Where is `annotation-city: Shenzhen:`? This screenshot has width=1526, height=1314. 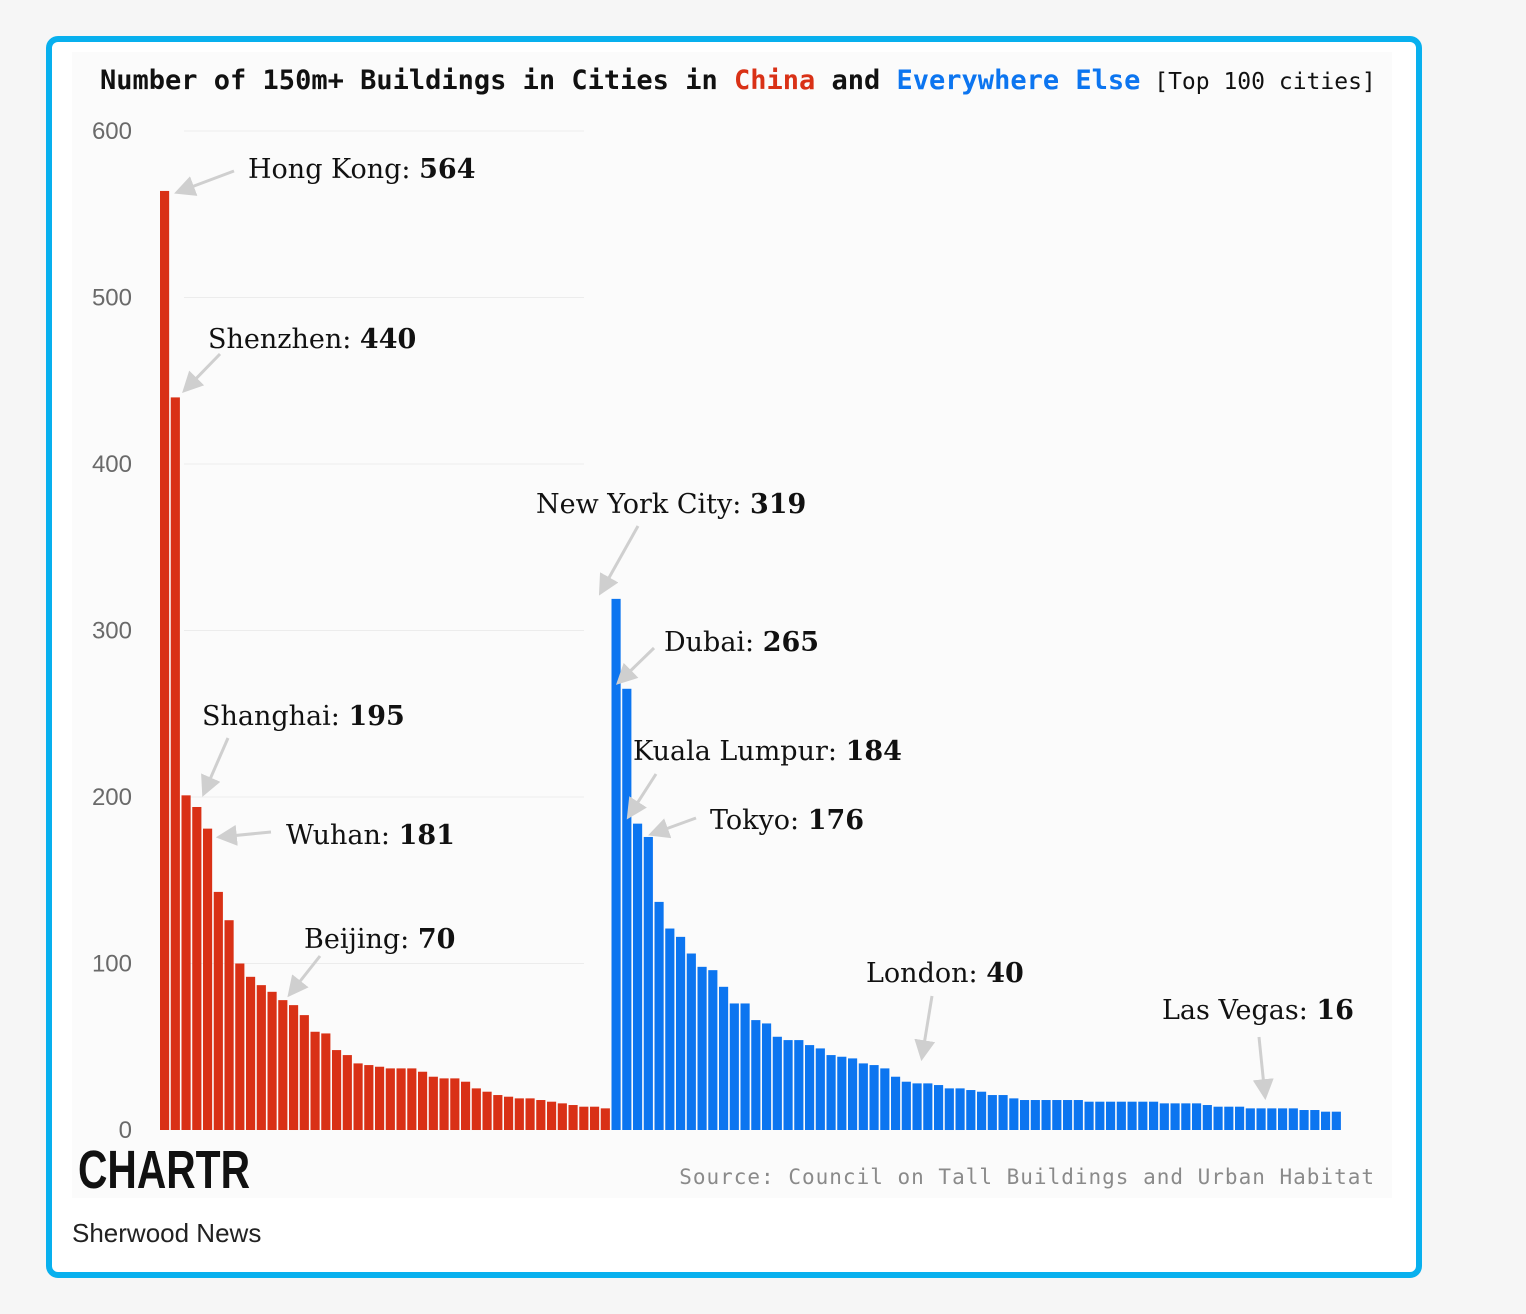 annotation-city: Shenzhen: is located at coordinates (284, 339).